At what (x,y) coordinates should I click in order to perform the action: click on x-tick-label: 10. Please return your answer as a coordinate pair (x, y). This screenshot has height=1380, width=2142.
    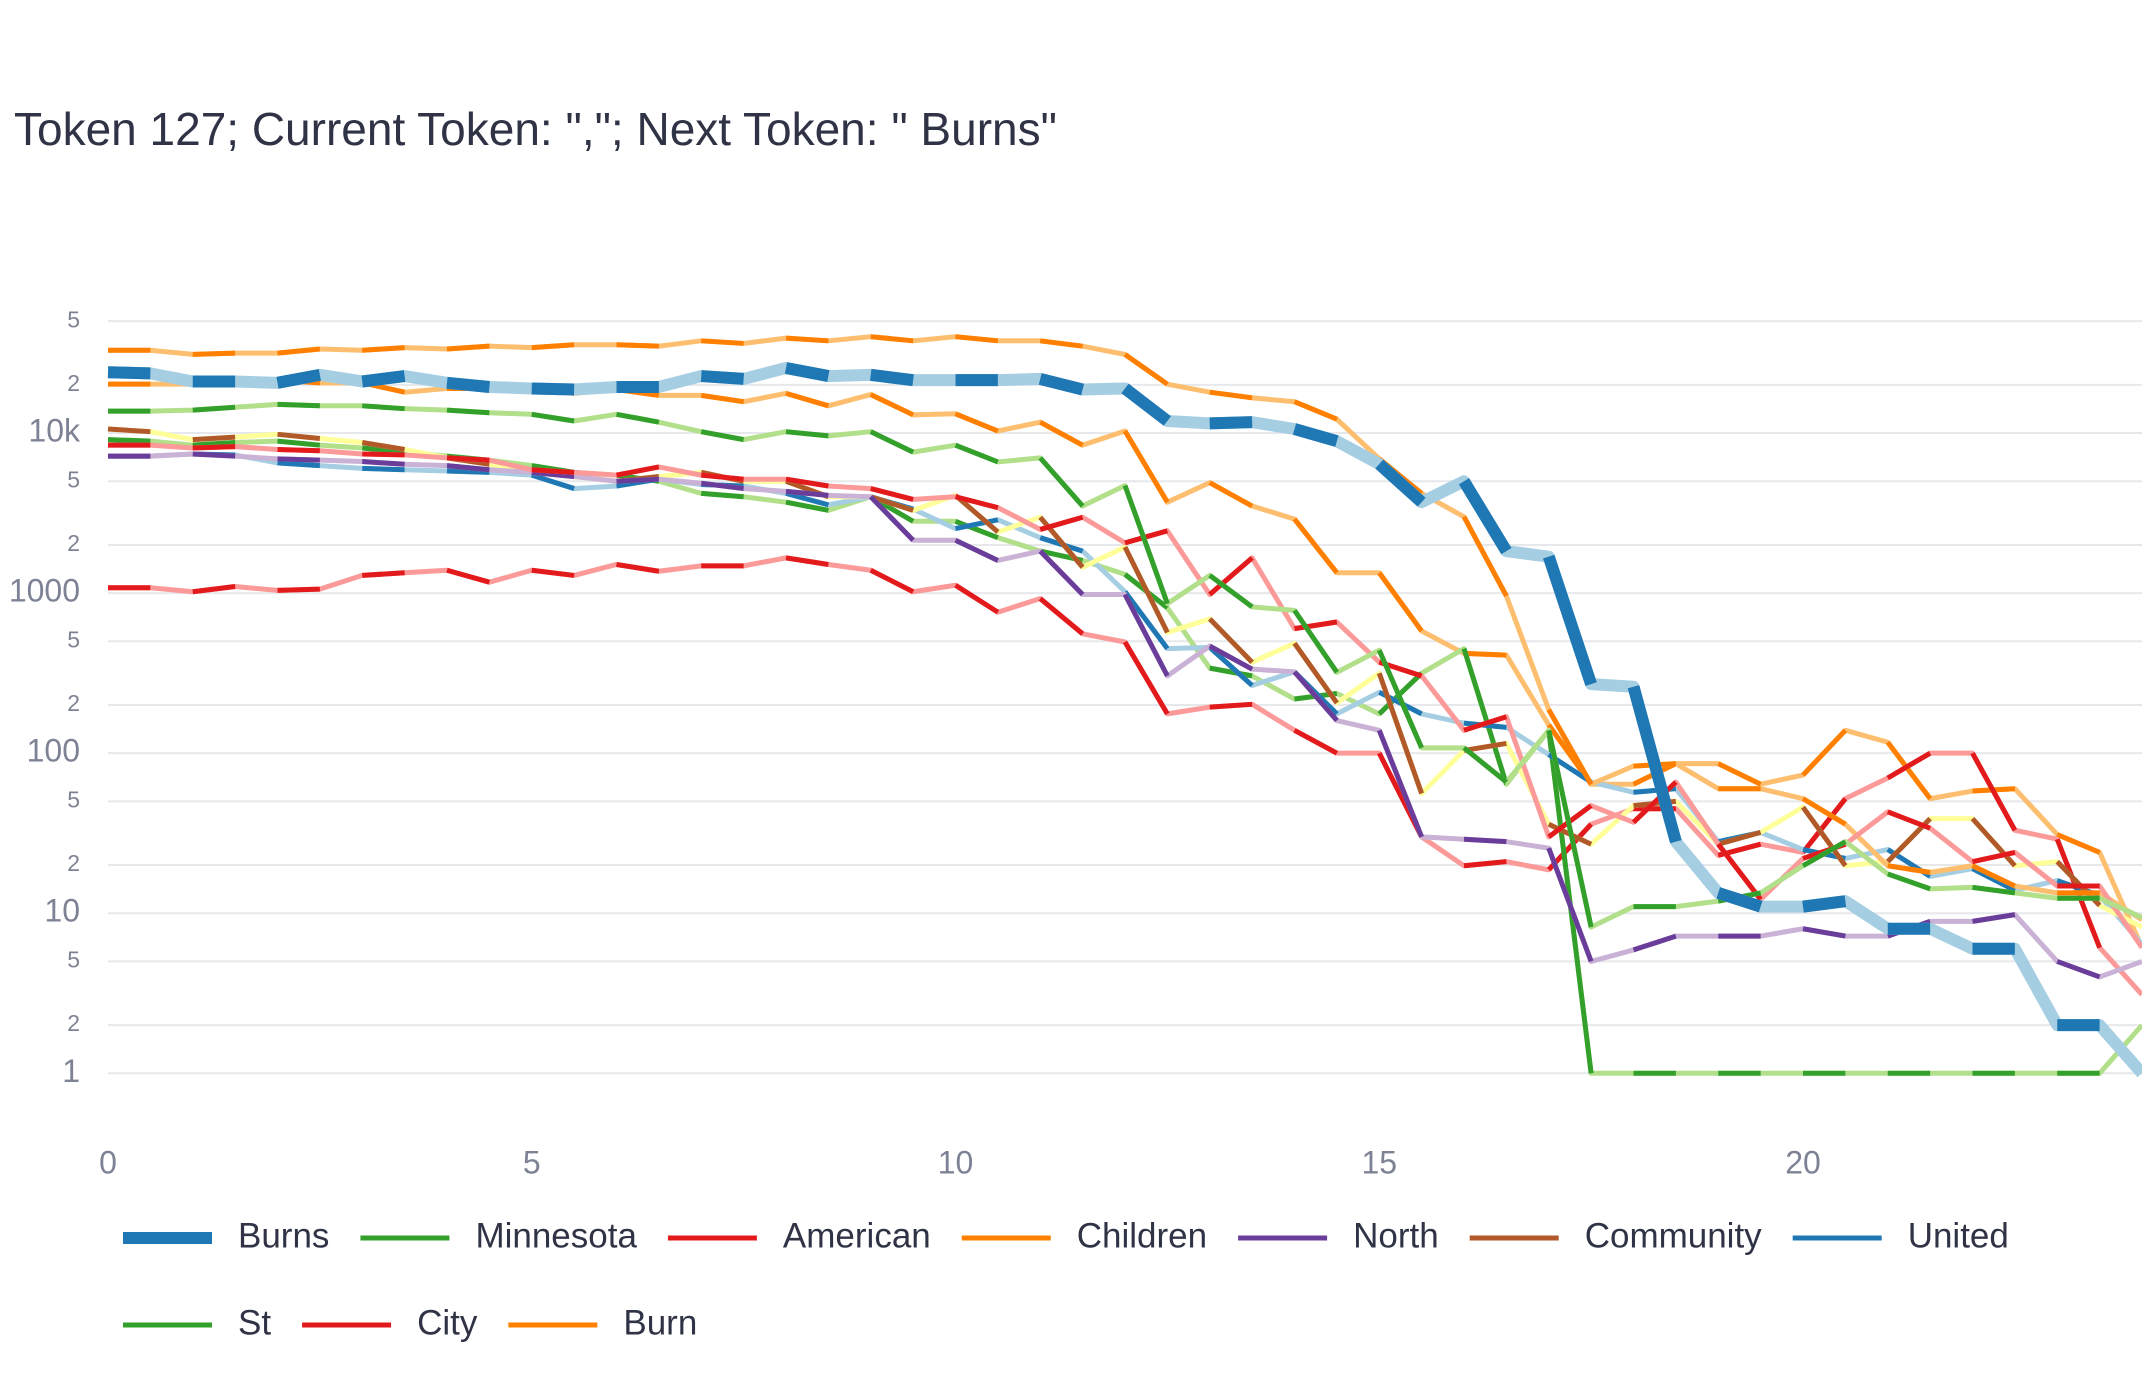
    Looking at the image, I should click on (956, 1162).